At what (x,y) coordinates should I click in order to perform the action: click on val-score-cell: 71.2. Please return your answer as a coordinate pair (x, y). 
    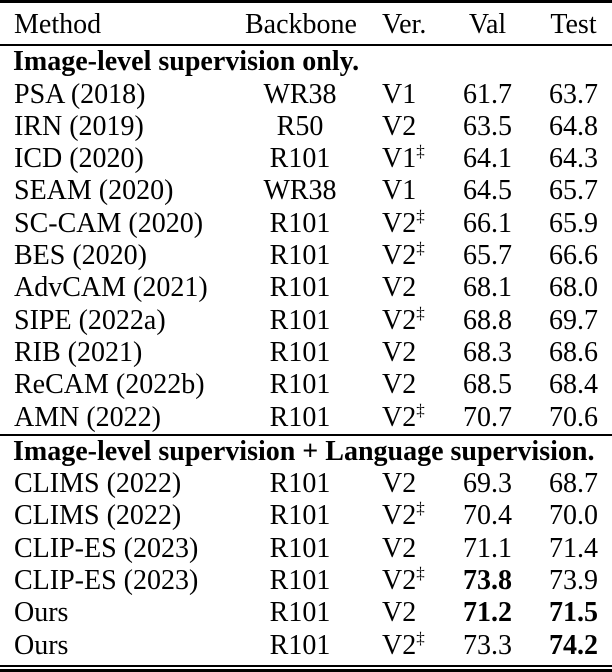
    Looking at the image, I should click on (487, 613).